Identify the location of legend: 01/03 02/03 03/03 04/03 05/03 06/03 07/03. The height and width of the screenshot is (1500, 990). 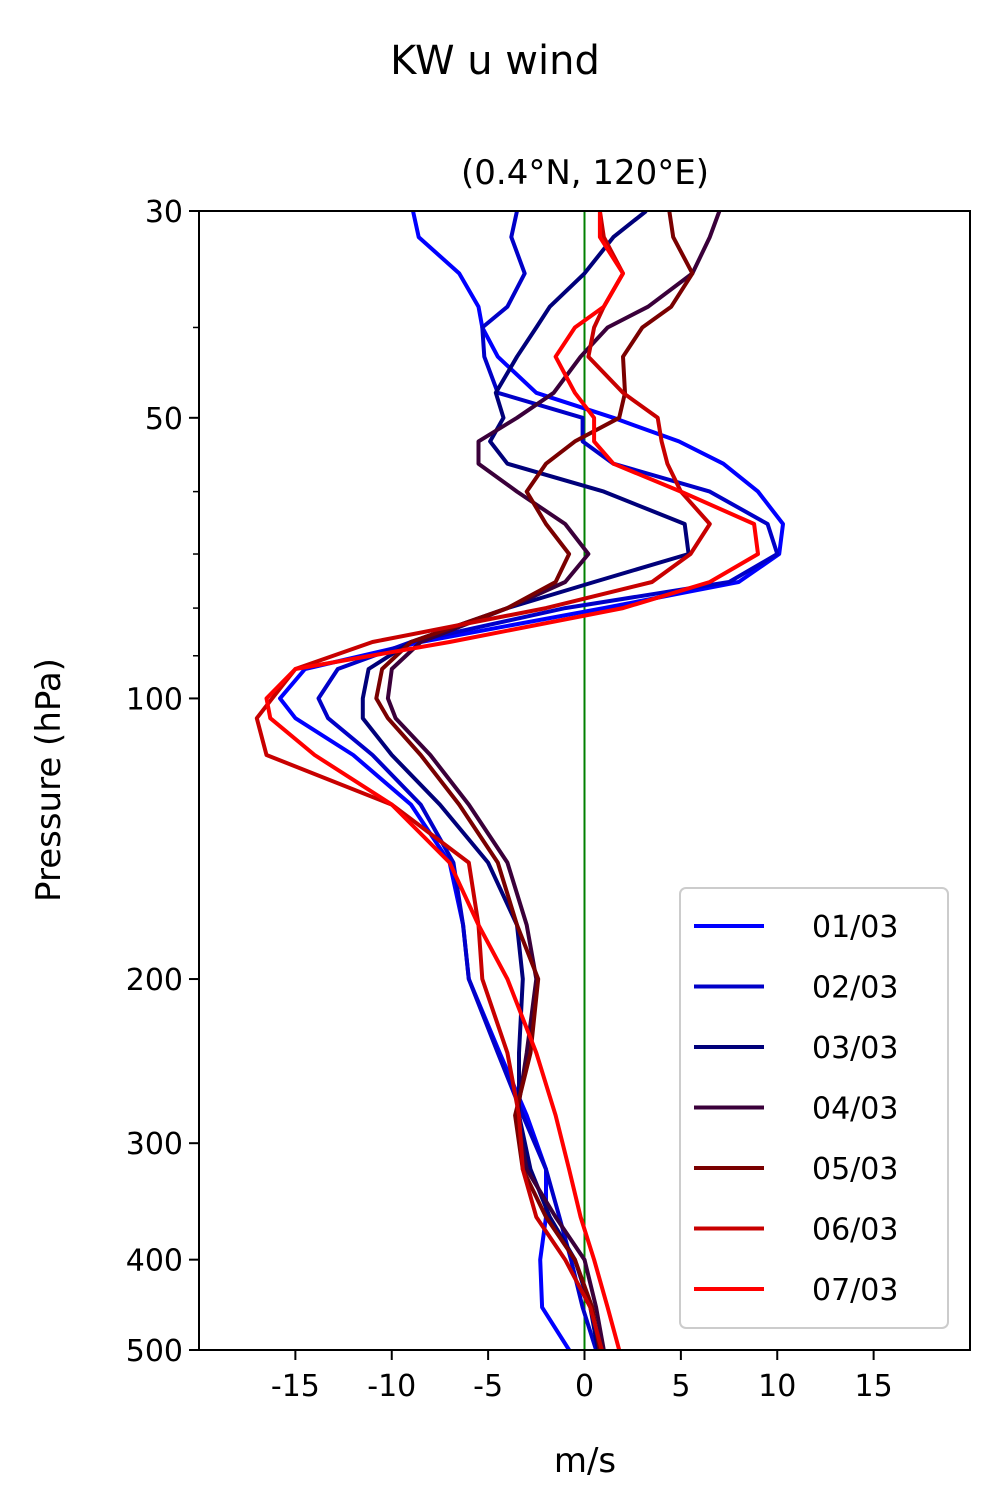
(814, 1108).